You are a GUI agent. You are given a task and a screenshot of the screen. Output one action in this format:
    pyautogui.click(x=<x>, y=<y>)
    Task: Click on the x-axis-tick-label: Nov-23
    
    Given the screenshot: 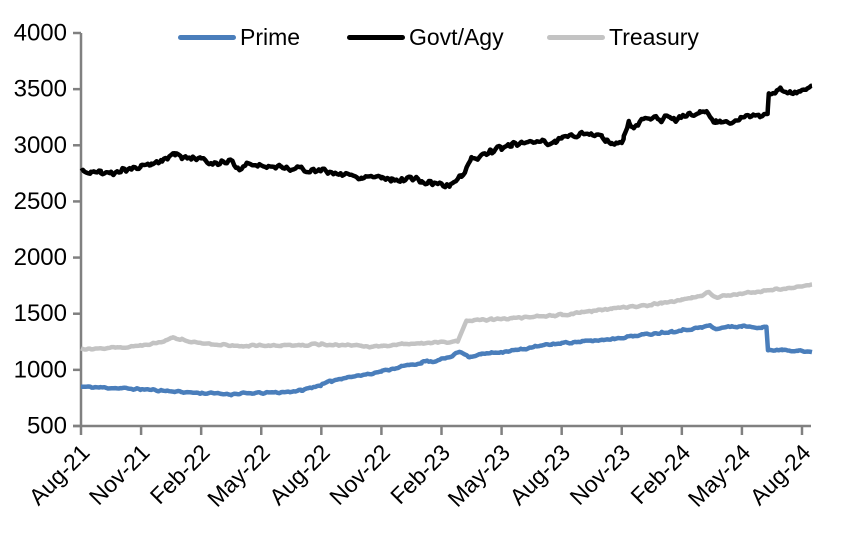 What is the action you would take?
    pyautogui.click(x=599, y=474)
    